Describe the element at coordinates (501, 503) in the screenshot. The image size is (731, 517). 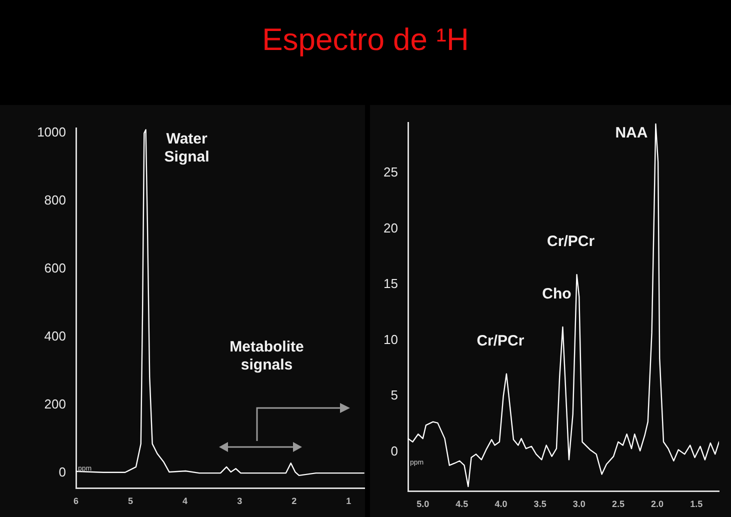
I see `x-tick-label: 4.0` at that location.